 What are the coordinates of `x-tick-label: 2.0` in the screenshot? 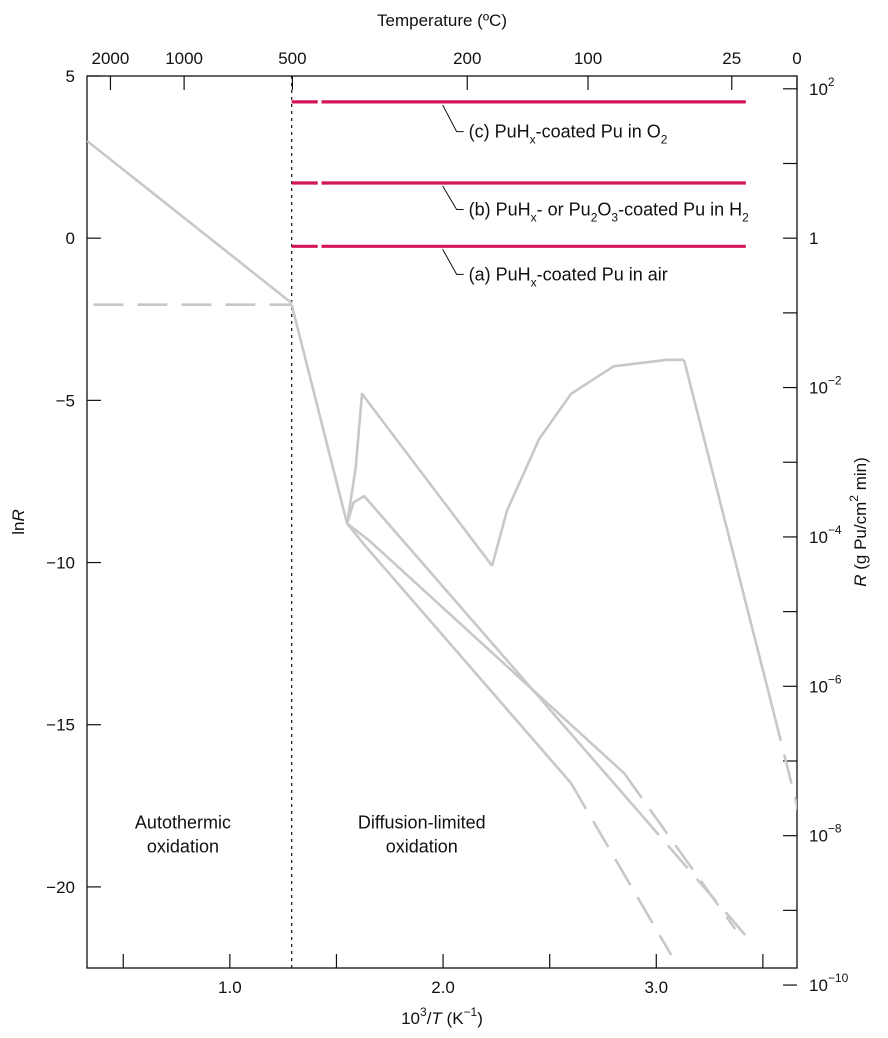 It's located at (443, 987).